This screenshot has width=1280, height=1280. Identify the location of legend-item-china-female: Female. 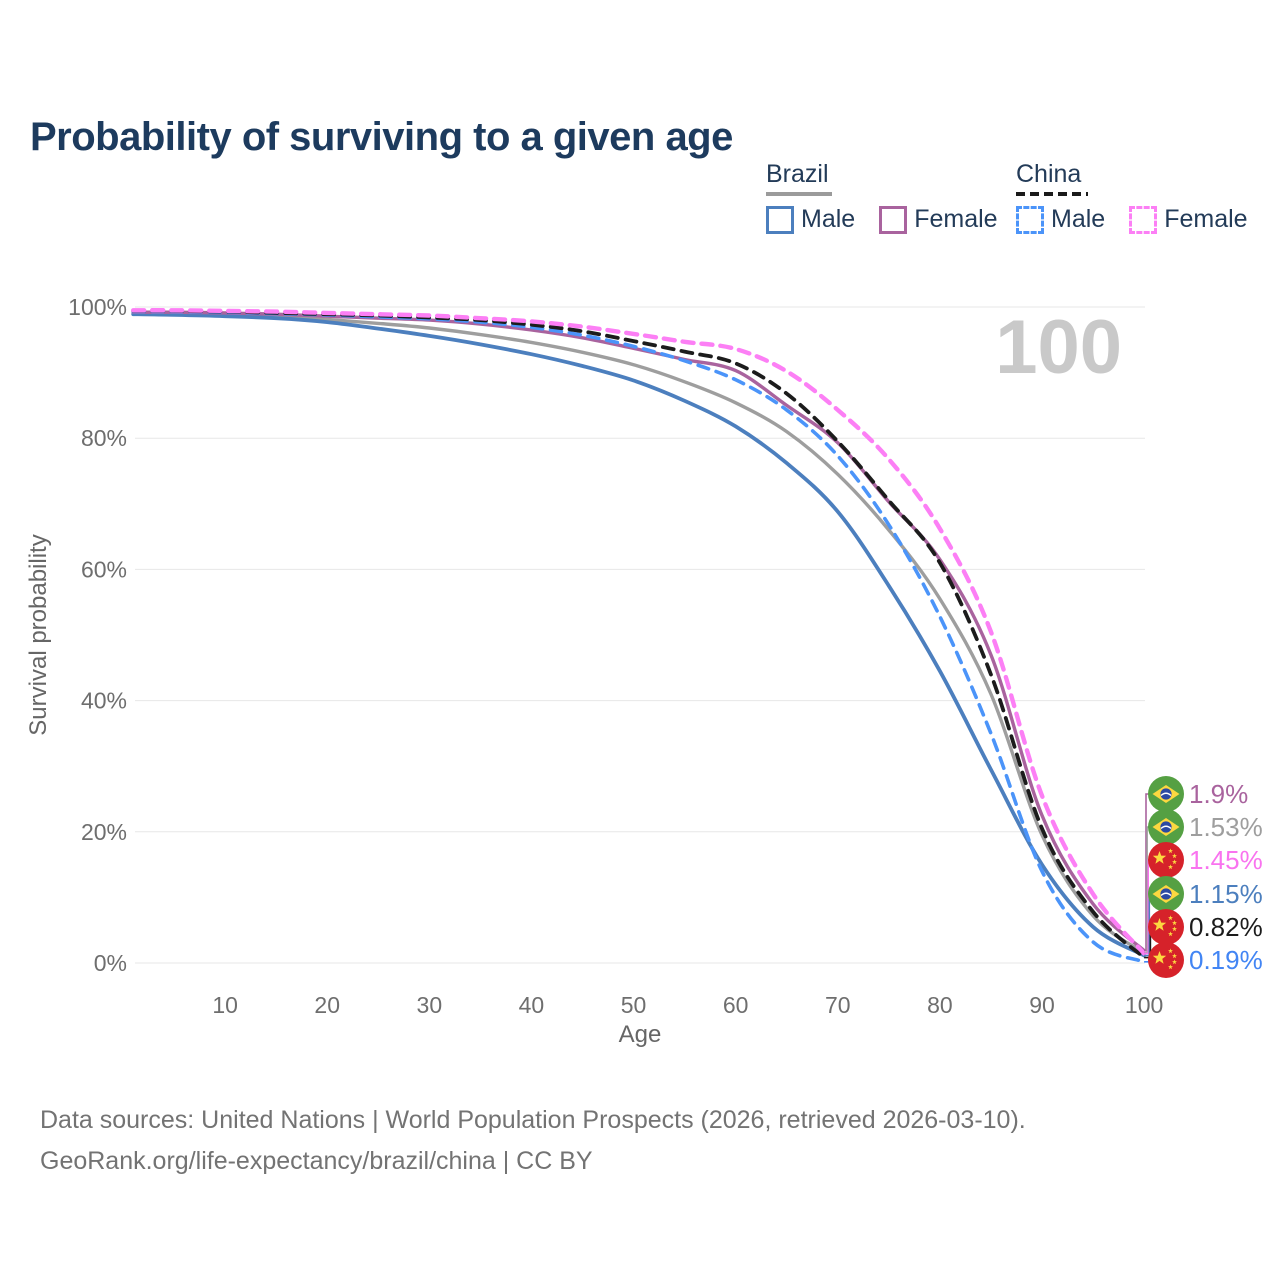
(1188, 219).